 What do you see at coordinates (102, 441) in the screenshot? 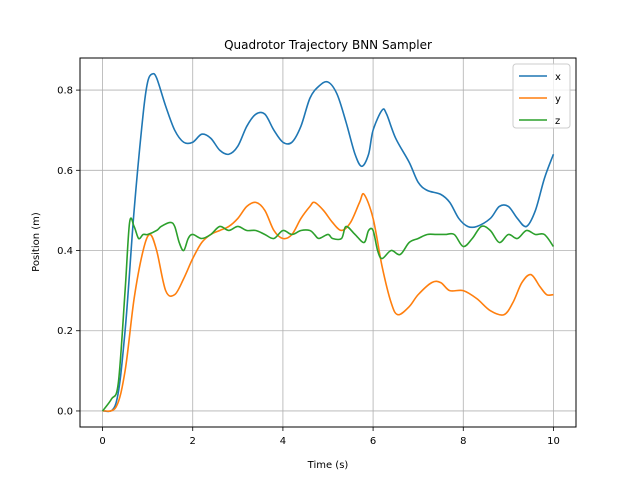
I see `x-tick-label: 0` at bounding box center [102, 441].